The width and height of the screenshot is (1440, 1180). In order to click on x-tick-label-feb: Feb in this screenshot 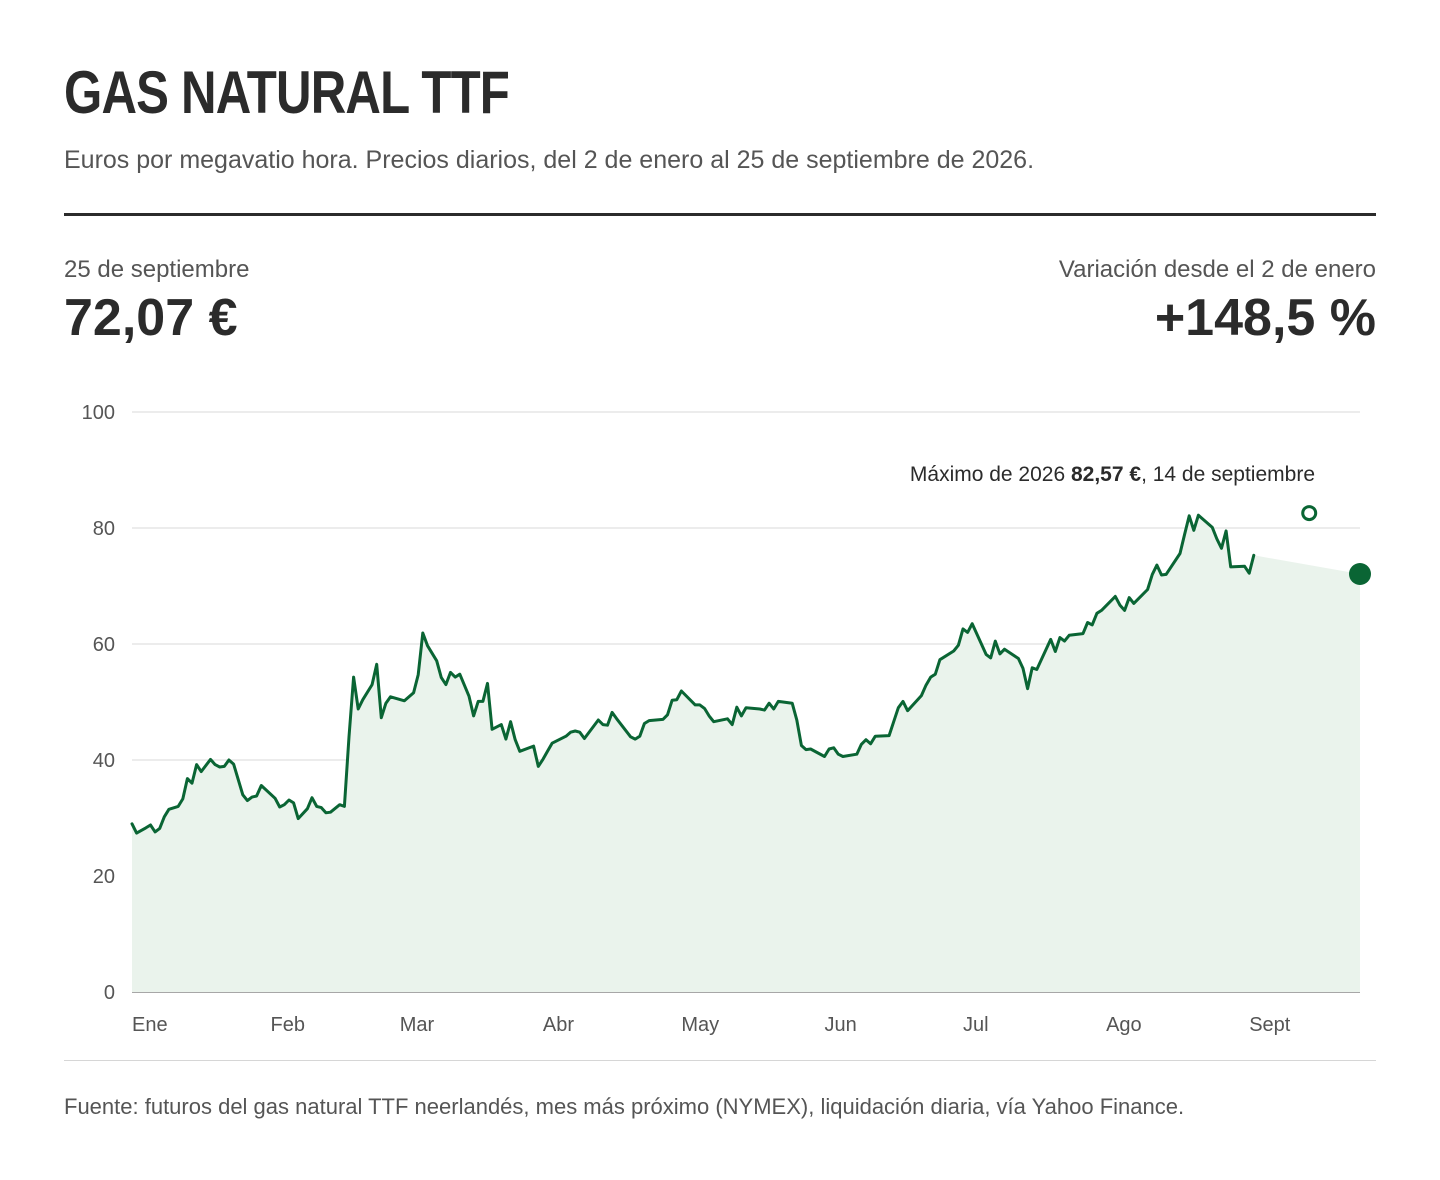, I will do `click(287, 1025)`.